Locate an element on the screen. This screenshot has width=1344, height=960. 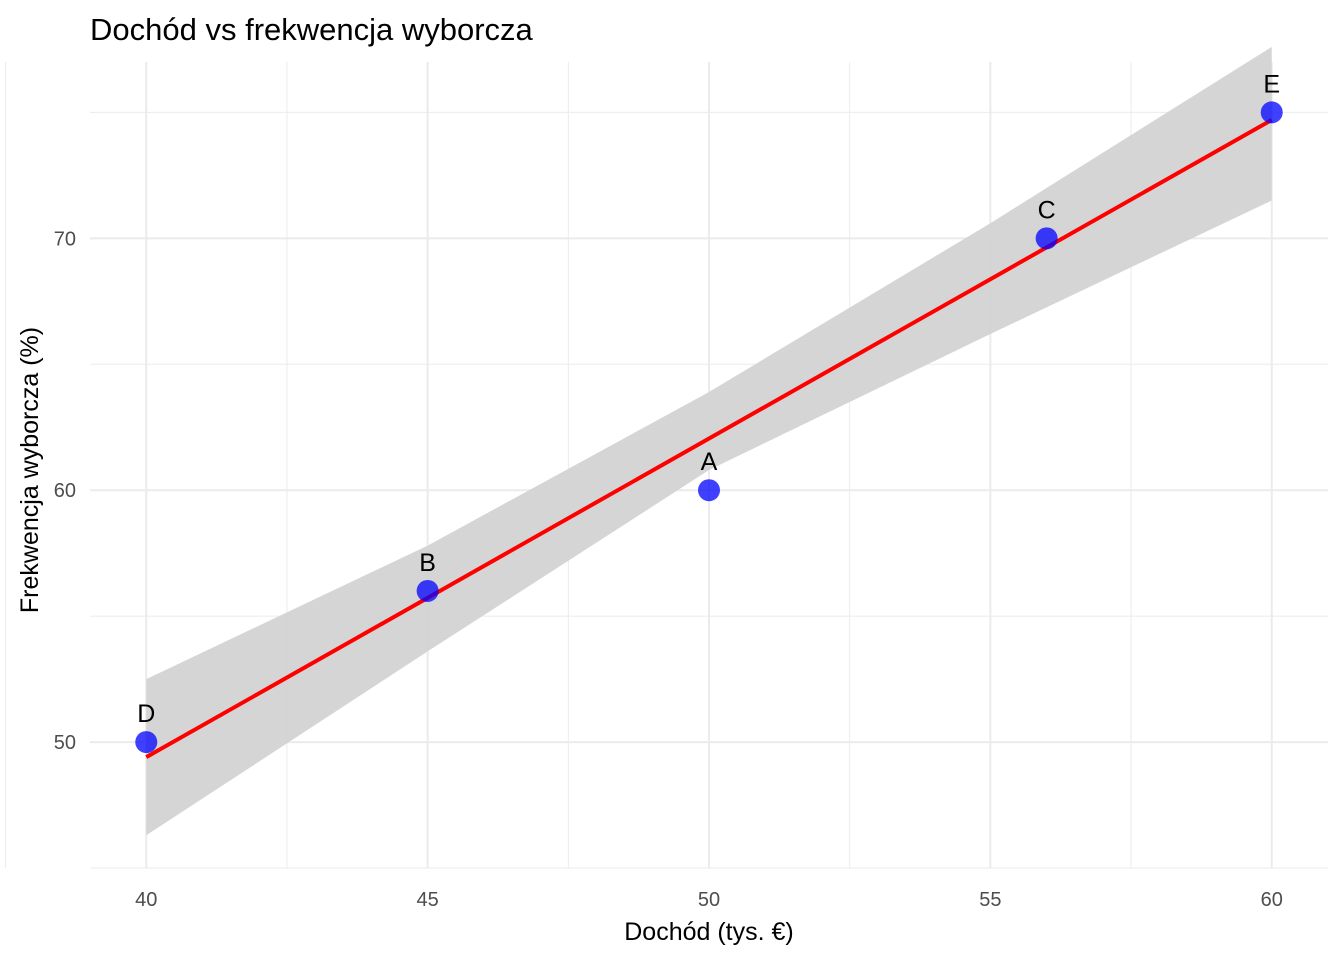
y-axis-ticks: 50 60 70 is located at coordinates (65, 491).